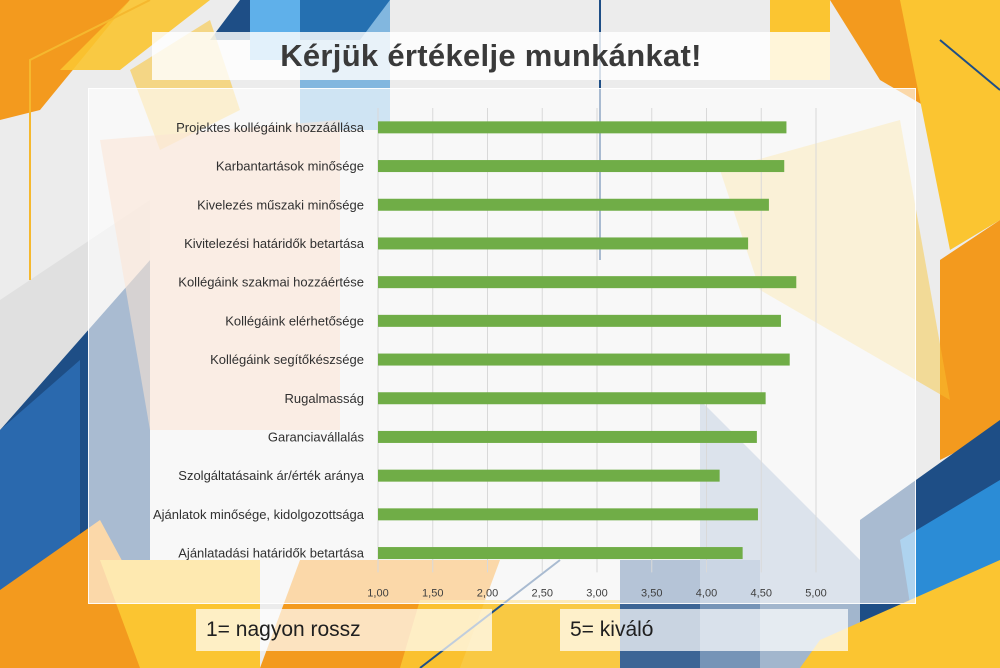 This screenshot has height=668, width=1000. Describe the element at coordinates (542, 593) in the screenshot. I see `x-tick-label: 2,50` at that location.